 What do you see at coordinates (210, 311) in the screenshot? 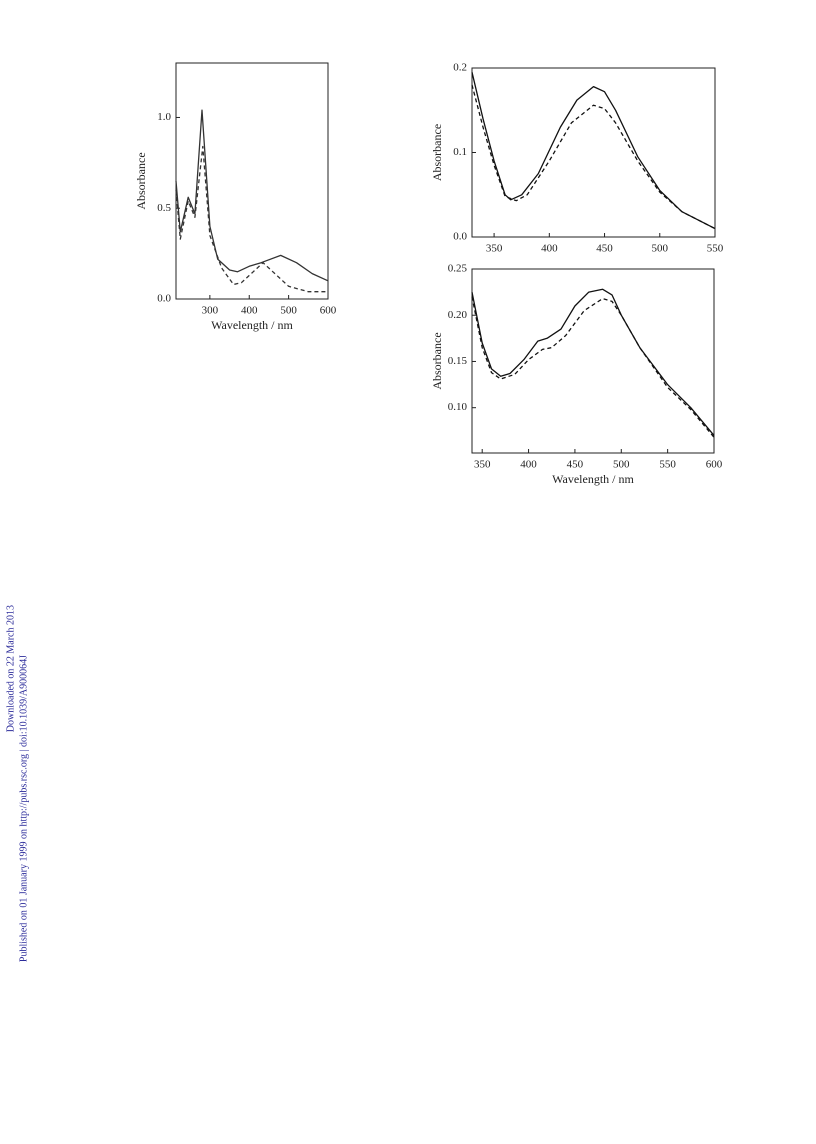
I see `x-tick-label: 300` at bounding box center [210, 311].